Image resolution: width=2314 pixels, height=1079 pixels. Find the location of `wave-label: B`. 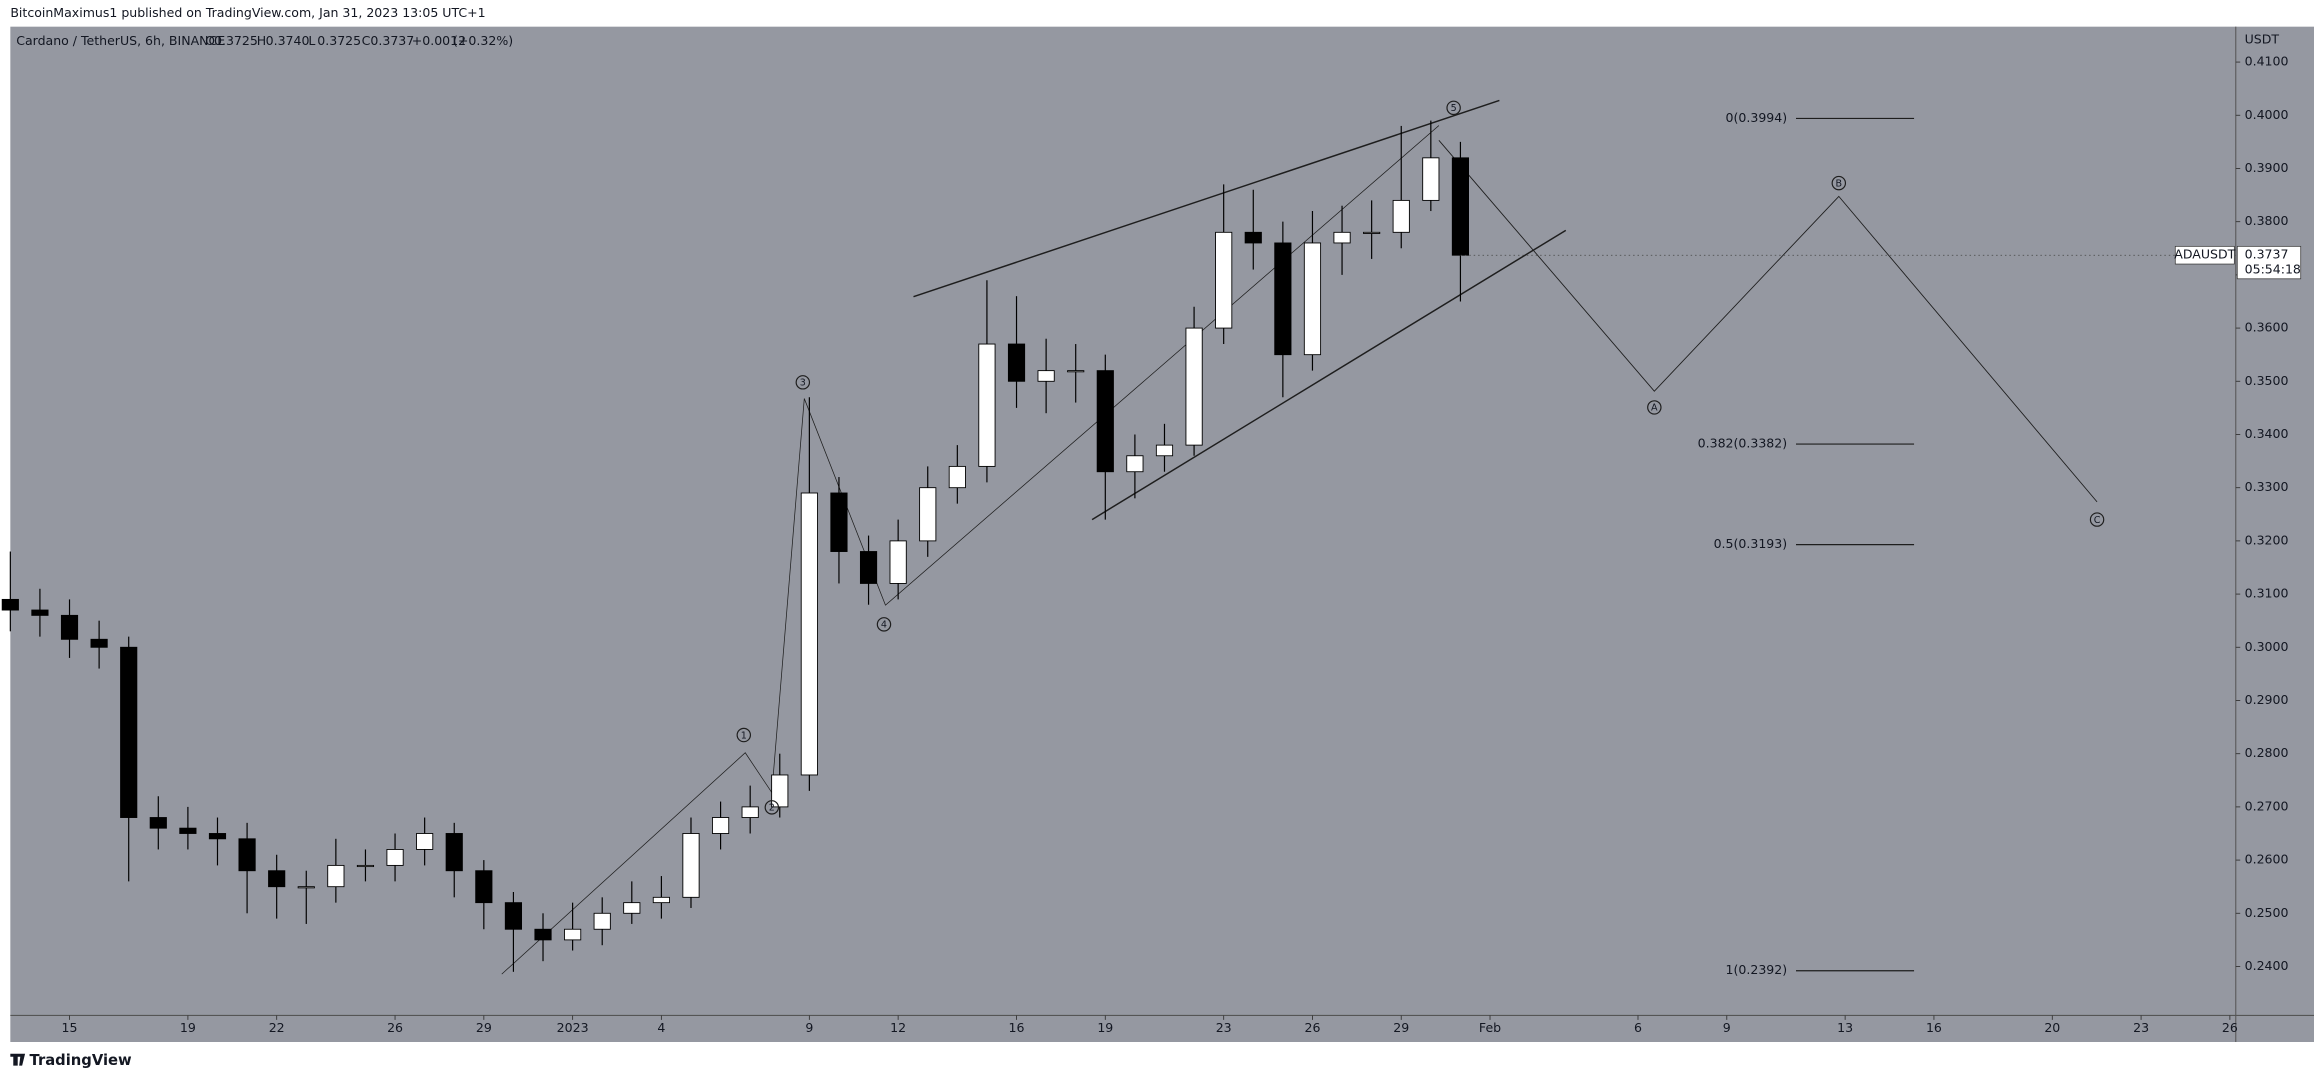

wave-label: B is located at coordinates (1839, 183).